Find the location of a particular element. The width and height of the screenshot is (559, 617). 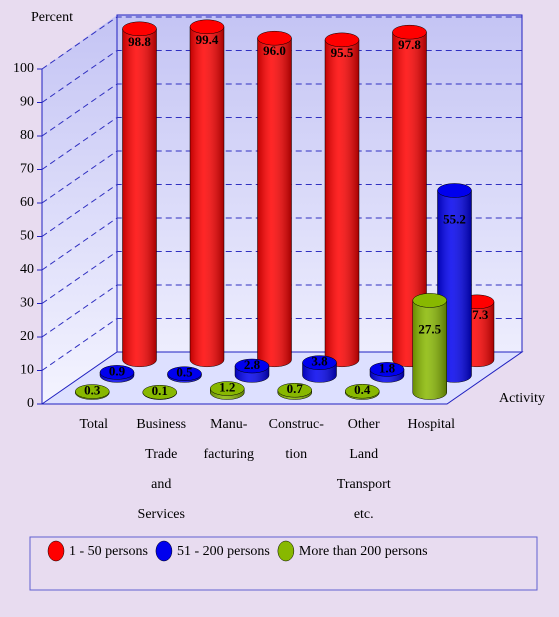

value-label: 0.9 is located at coordinates (117, 370).